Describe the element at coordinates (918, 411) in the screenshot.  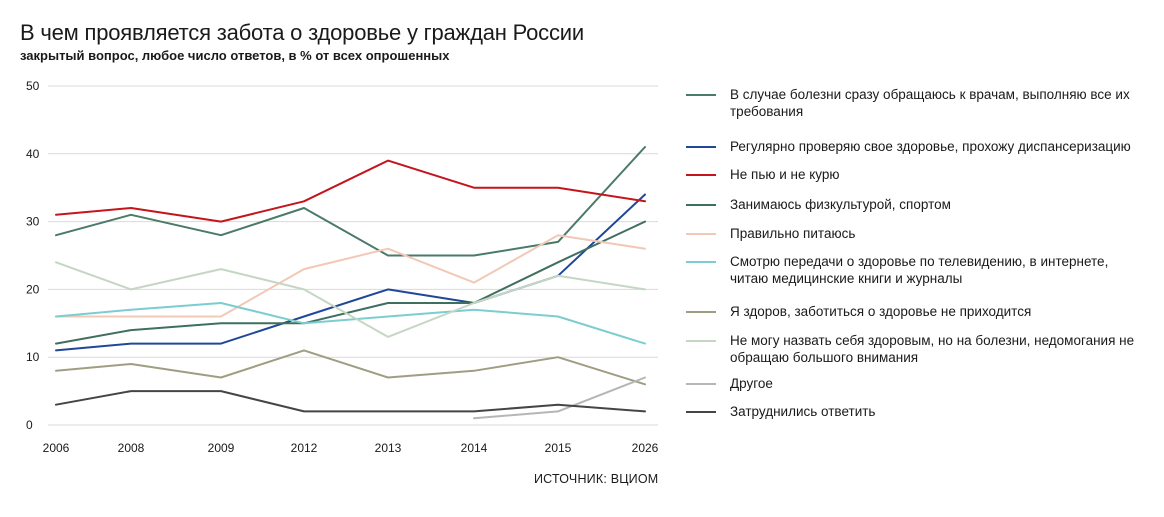
I see `legend-item: Затруднились ответить` at that location.